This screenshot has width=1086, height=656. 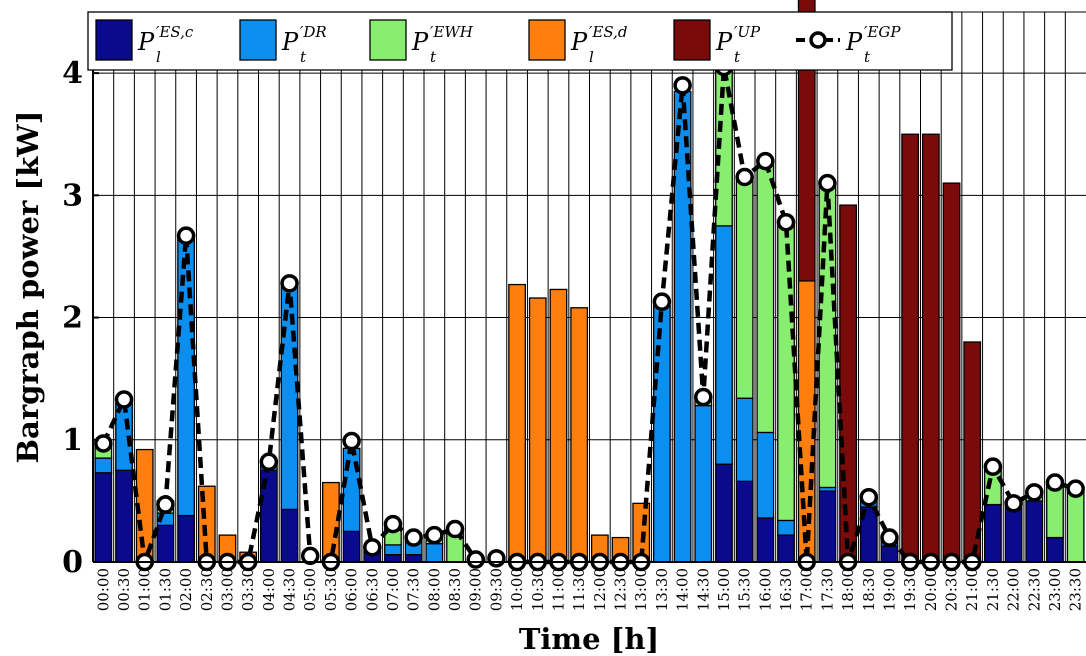 What do you see at coordinates (388, 40) in the screenshot?
I see `legend-swatch-ewh` at bounding box center [388, 40].